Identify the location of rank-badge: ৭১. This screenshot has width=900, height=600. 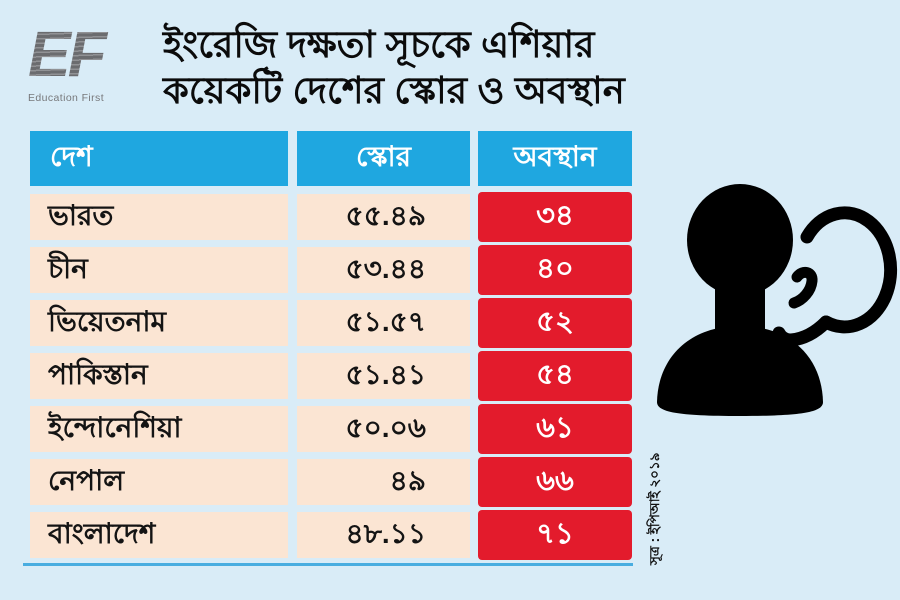
(555, 535).